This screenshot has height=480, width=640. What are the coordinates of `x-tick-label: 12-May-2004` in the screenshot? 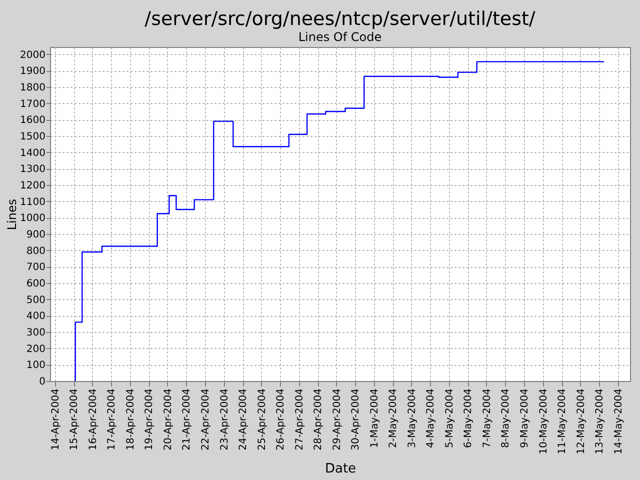 It's located at (581, 421).